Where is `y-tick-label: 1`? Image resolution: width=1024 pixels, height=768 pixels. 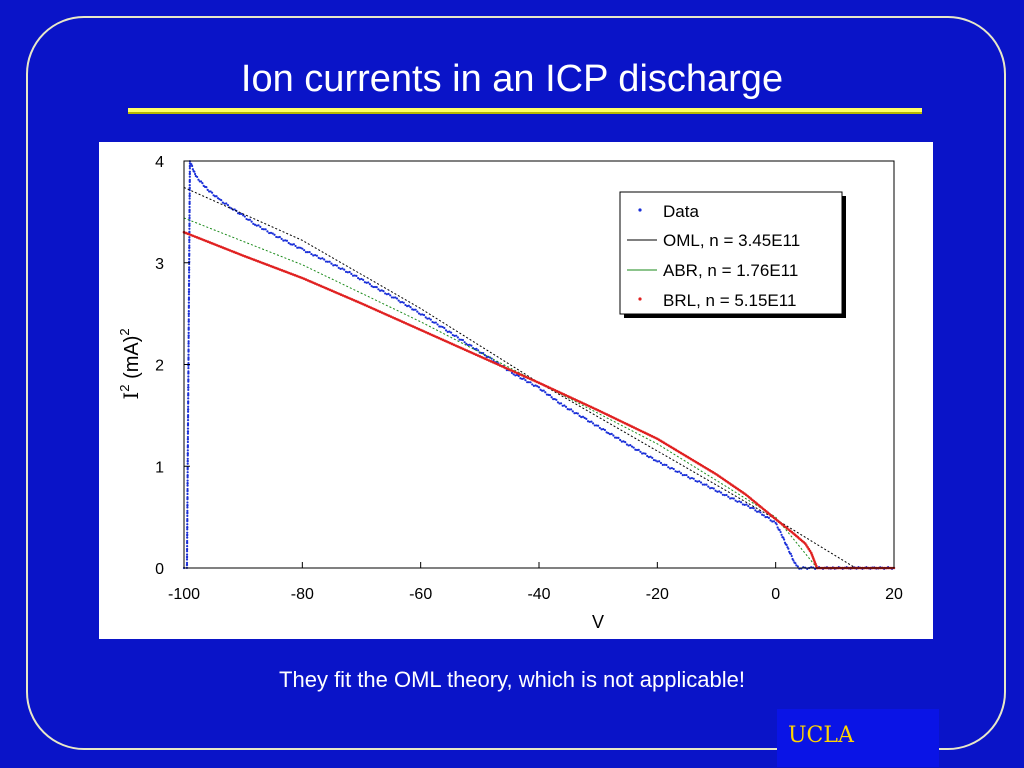 y-tick-label: 1 is located at coordinates (159, 467).